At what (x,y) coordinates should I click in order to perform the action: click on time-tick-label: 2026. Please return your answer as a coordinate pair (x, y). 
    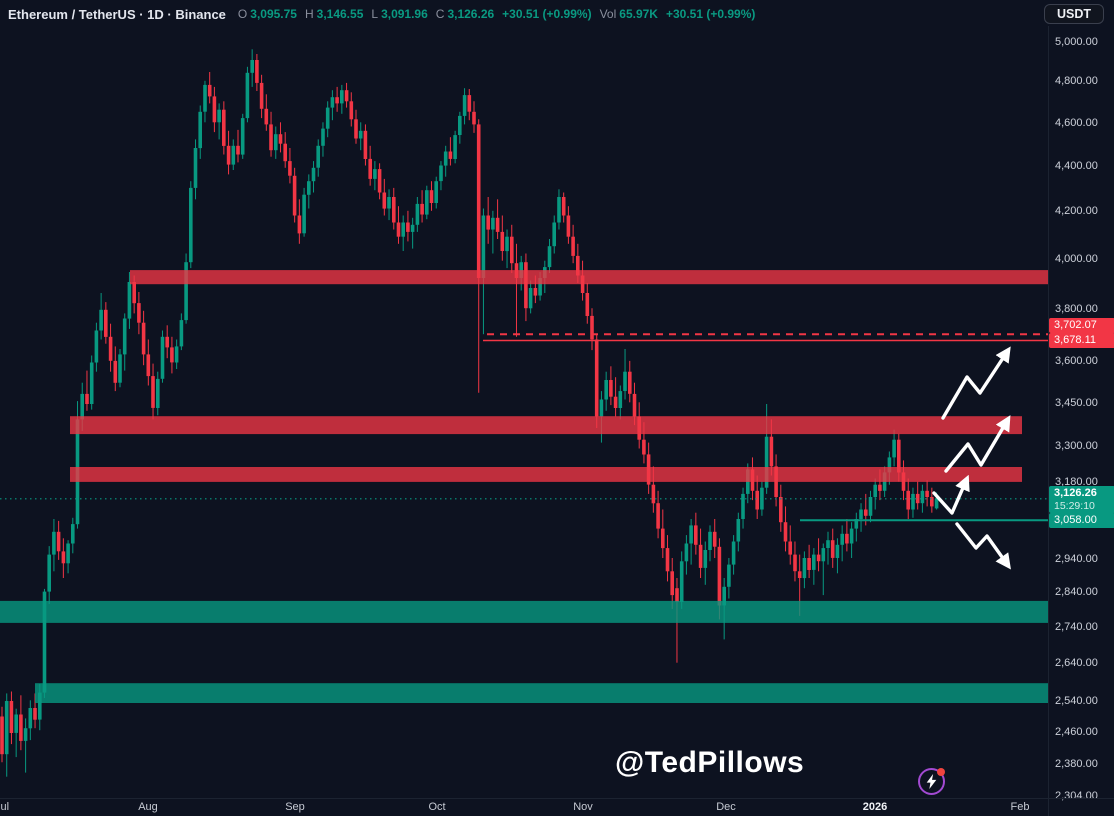
    Looking at the image, I should click on (875, 807).